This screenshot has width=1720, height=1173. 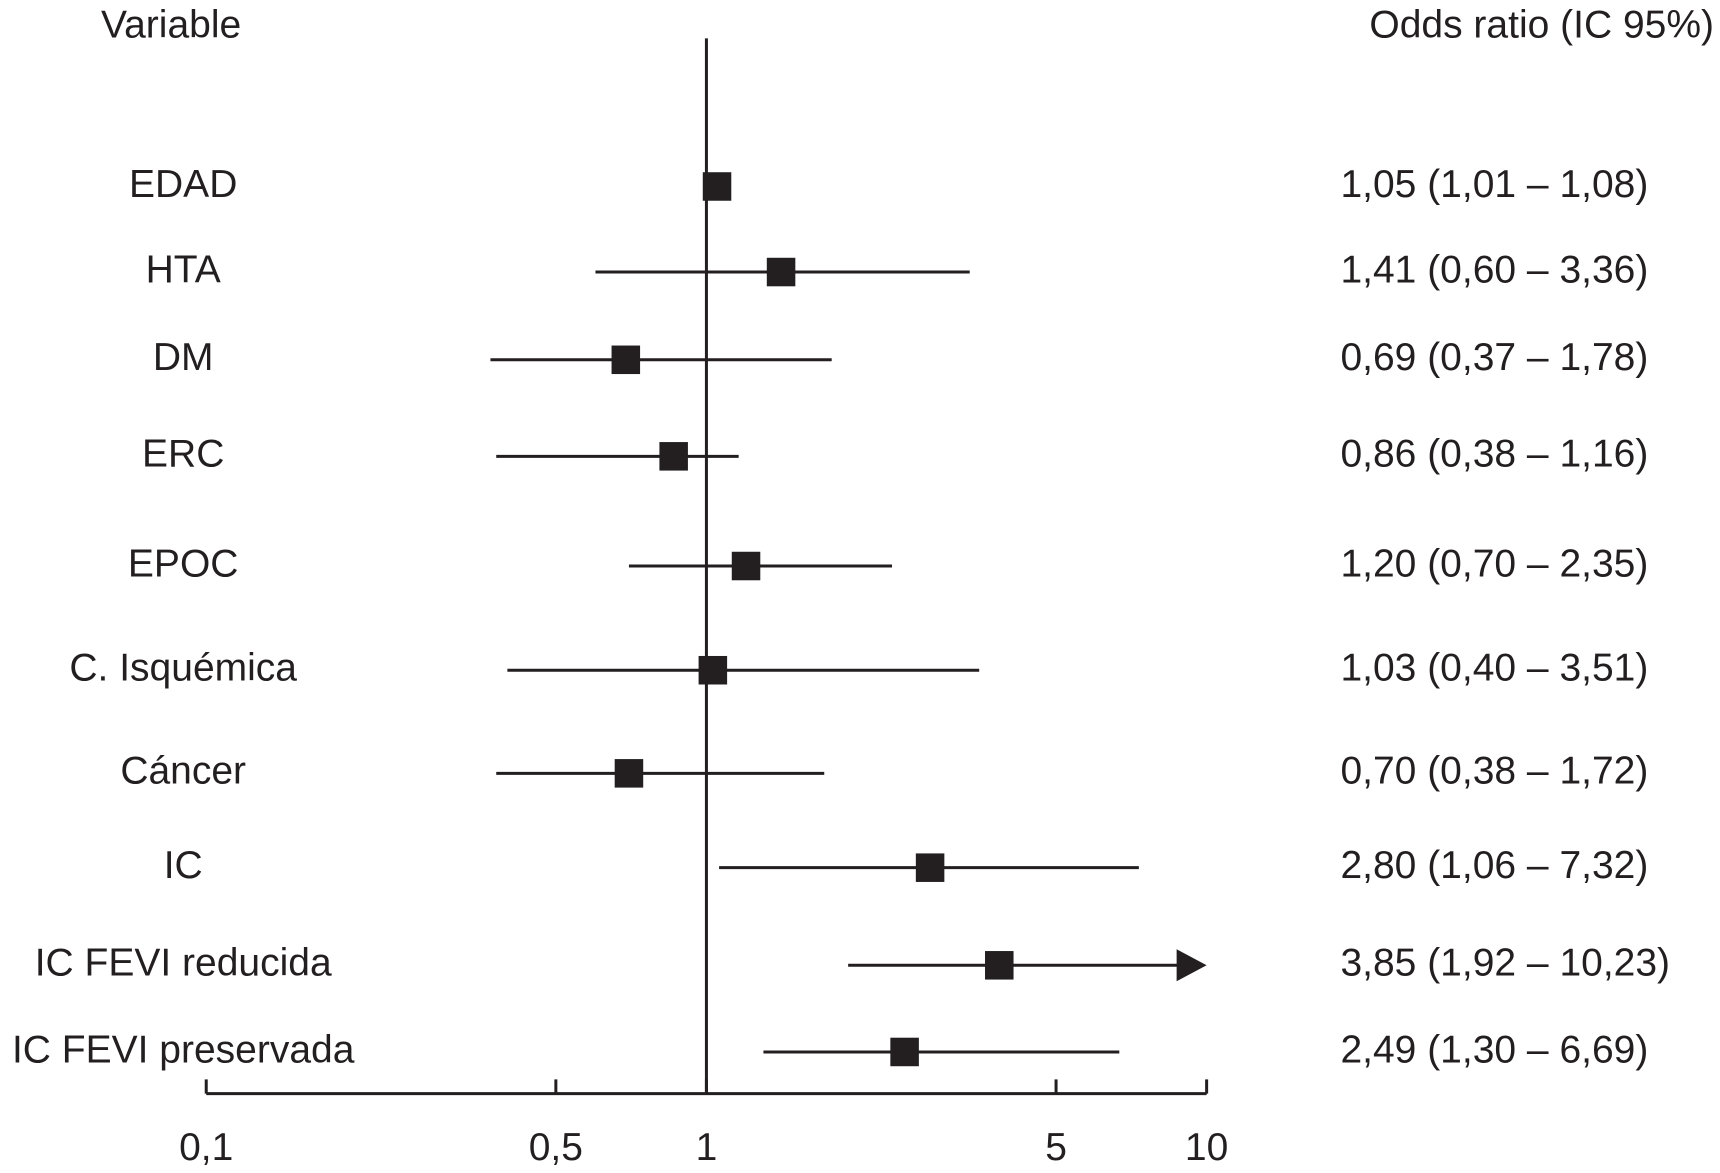 What do you see at coordinates (1494, 865) in the screenshot?
I see `value-label: 2,80 (1,06 – 7,32)` at bounding box center [1494, 865].